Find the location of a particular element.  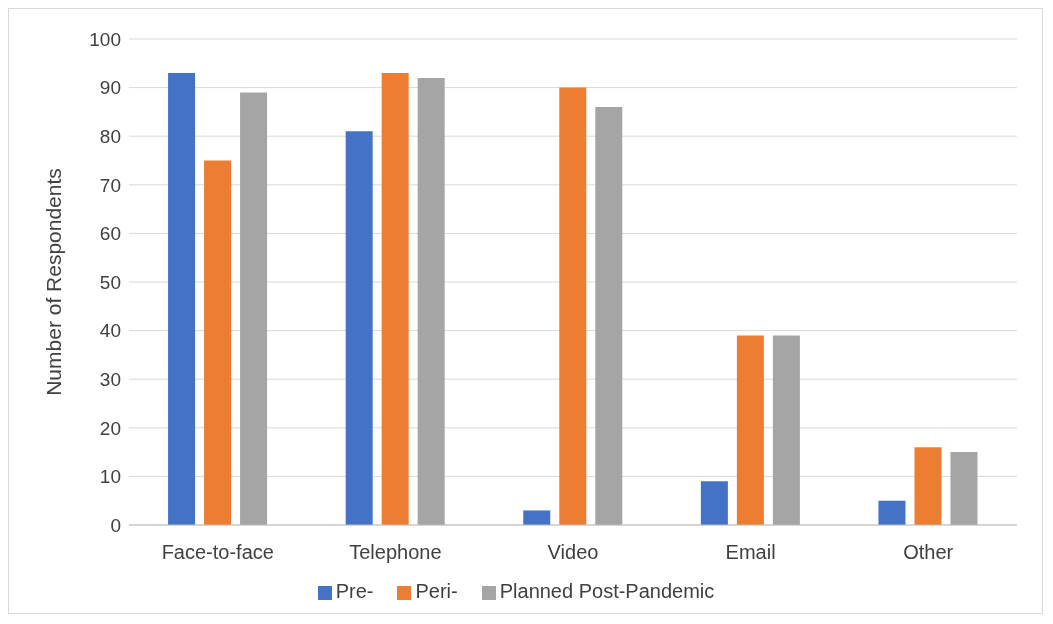

y-tick-label: 0 is located at coordinates (115, 525).